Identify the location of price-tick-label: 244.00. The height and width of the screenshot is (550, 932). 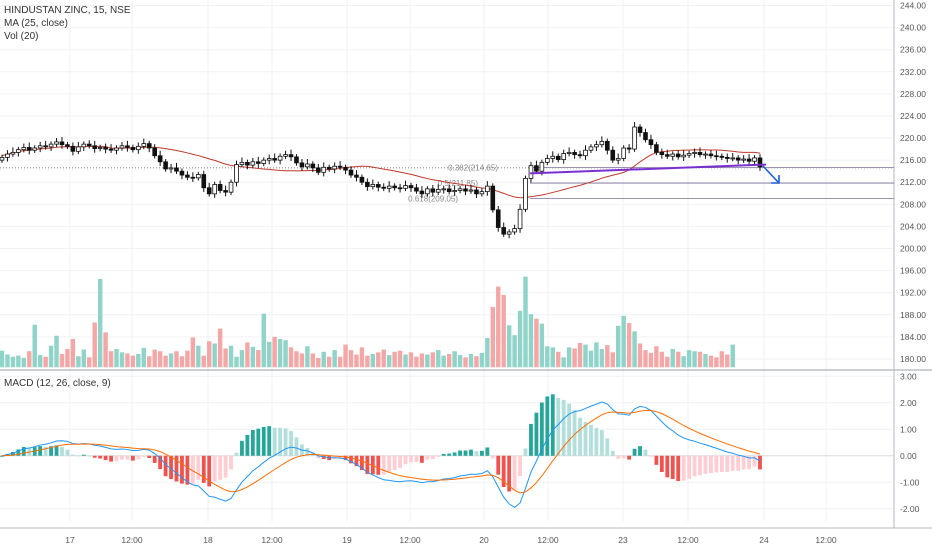
(913, 6).